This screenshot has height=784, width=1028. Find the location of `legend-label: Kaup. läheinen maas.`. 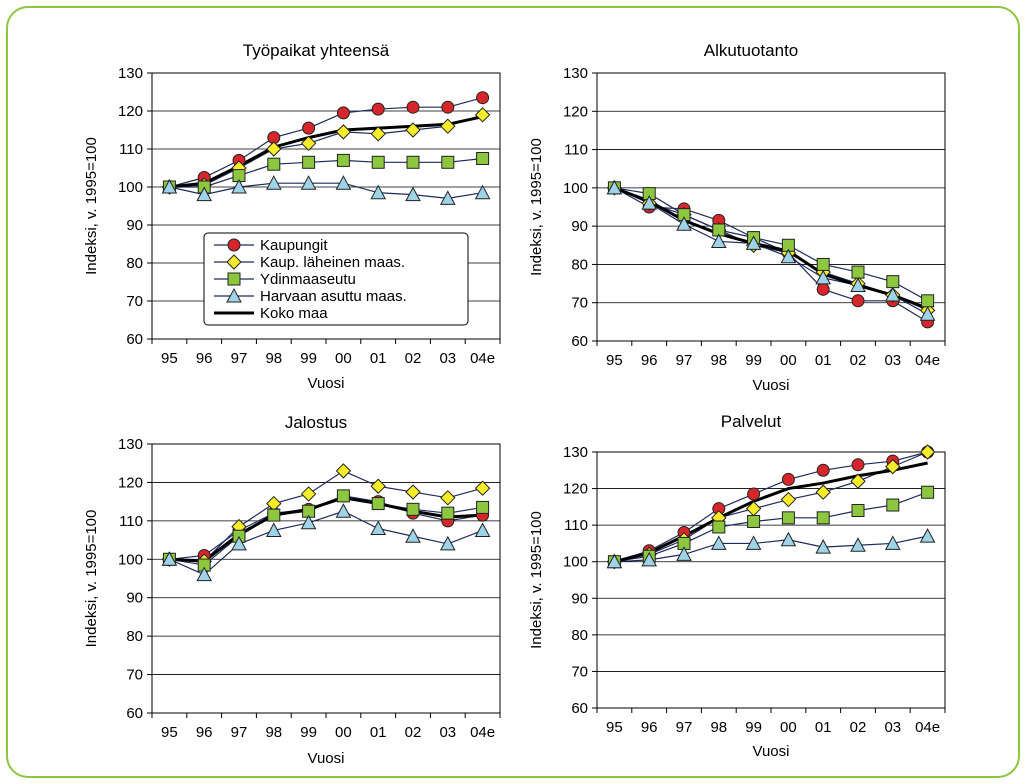

legend-label: Kaup. läheinen maas. is located at coordinates (332, 262).